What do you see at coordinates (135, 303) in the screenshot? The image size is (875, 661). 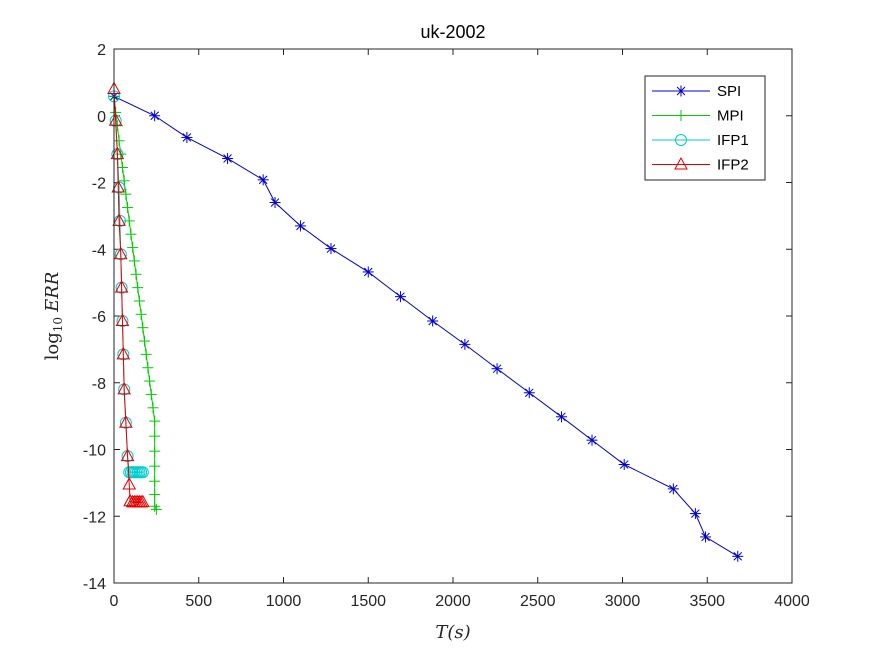 I see `series-mpi` at bounding box center [135, 303].